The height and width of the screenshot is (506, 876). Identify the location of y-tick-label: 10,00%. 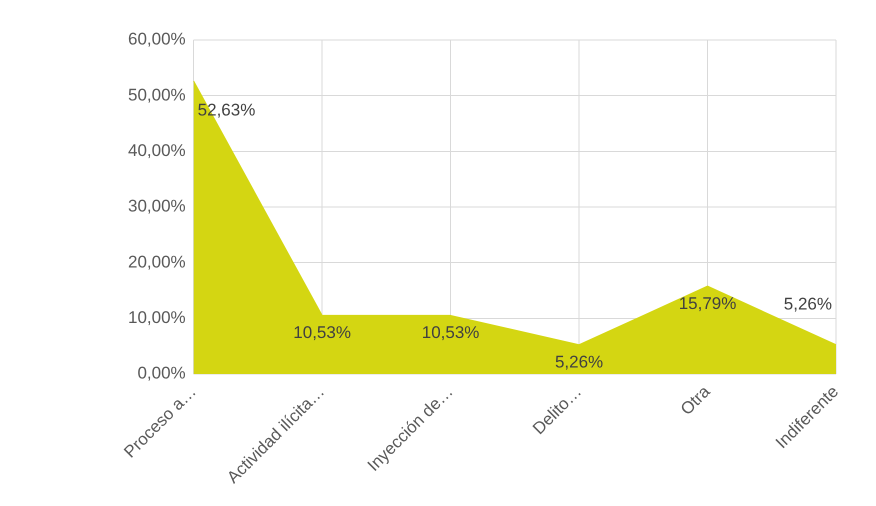
(157, 318).